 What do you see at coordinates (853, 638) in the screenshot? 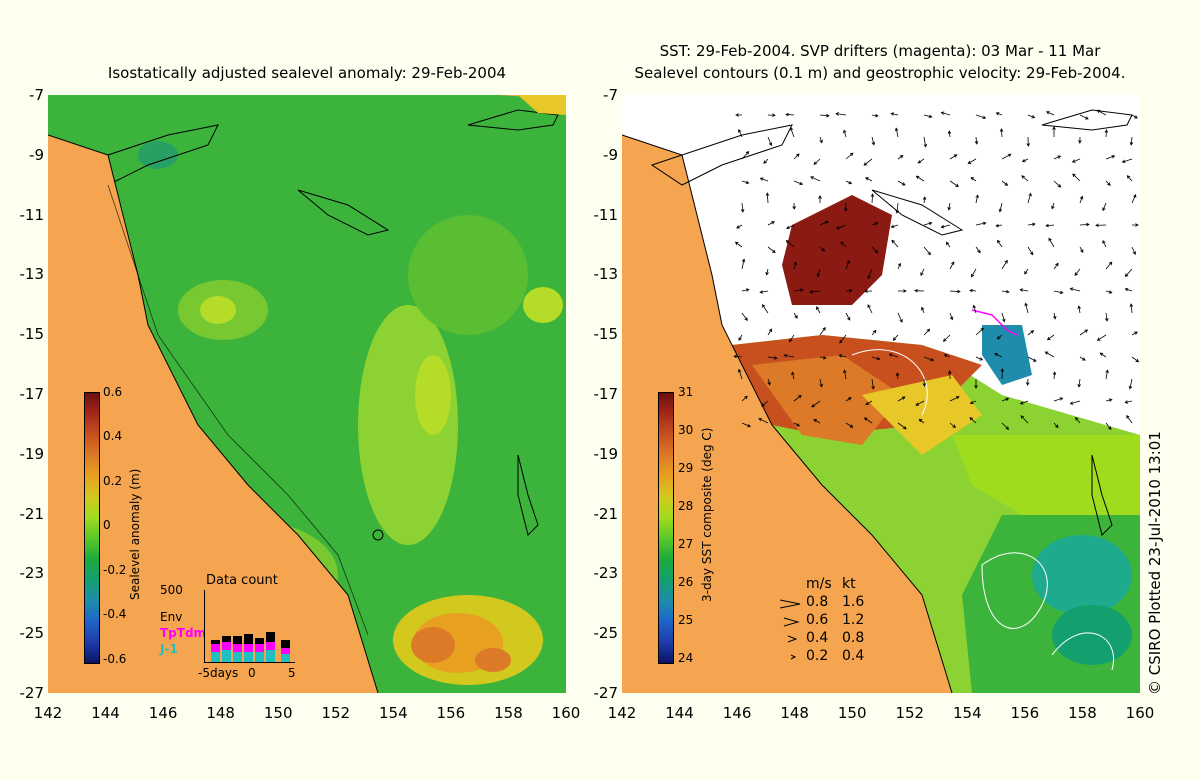
I see `velocity-legend-row-0.4-kt: 0.8` at bounding box center [853, 638].